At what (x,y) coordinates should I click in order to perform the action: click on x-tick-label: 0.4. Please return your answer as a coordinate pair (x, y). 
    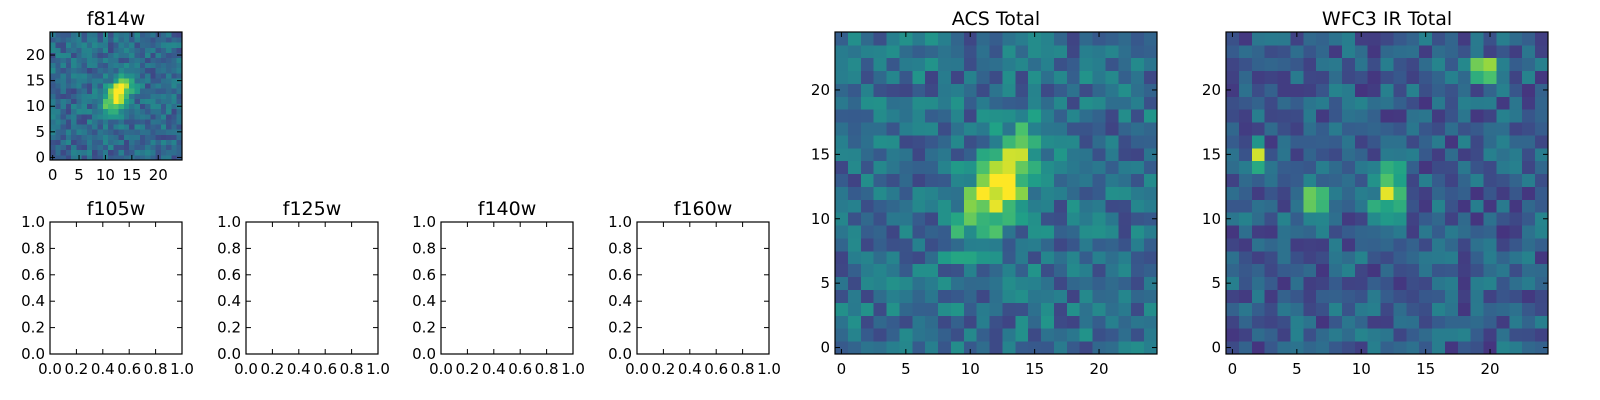
    Looking at the image, I should click on (494, 369).